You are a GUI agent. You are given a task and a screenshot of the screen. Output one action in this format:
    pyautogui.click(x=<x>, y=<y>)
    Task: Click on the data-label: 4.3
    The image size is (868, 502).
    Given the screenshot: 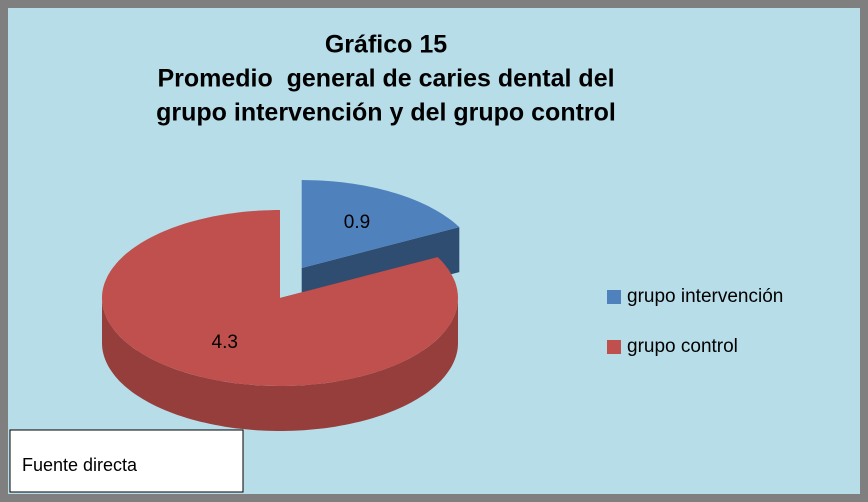 What is the action you would take?
    pyautogui.click(x=225, y=342)
    